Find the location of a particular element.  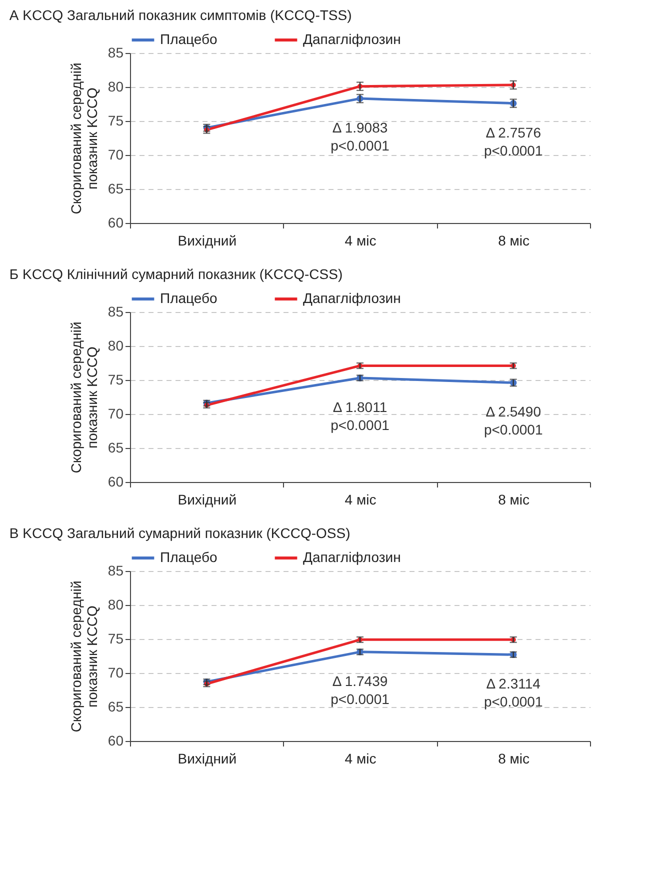

annotation: Δ 2.7576 is located at coordinates (514, 132).